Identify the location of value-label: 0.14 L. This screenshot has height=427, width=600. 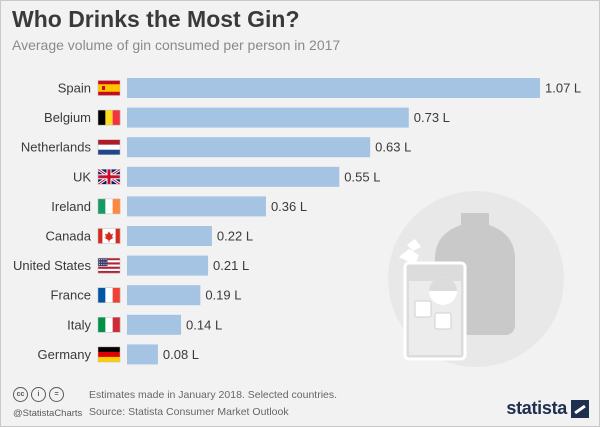
(204, 324).